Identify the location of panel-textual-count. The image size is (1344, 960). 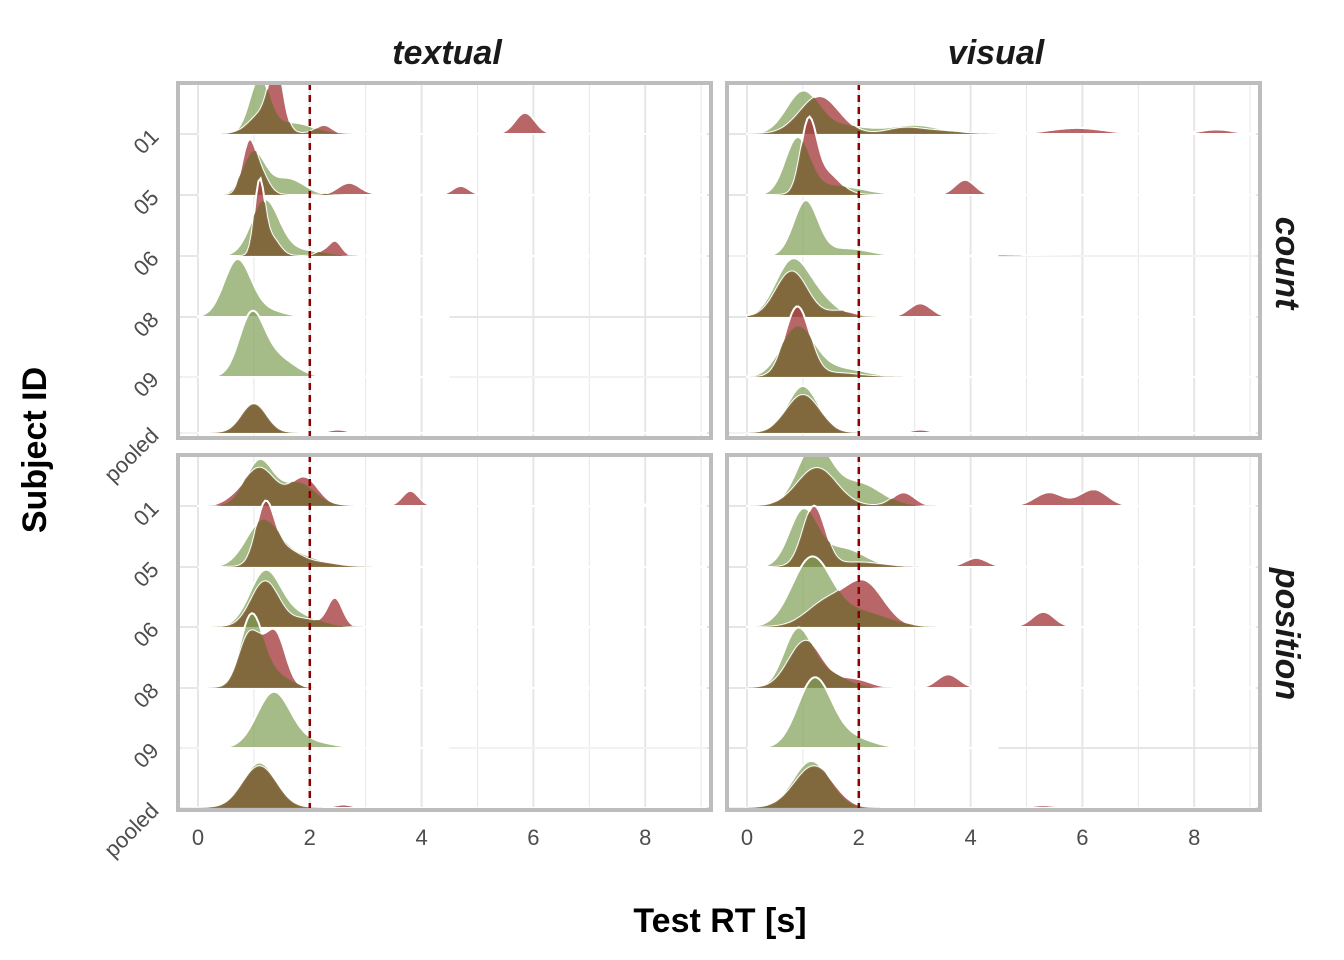
(444, 260).